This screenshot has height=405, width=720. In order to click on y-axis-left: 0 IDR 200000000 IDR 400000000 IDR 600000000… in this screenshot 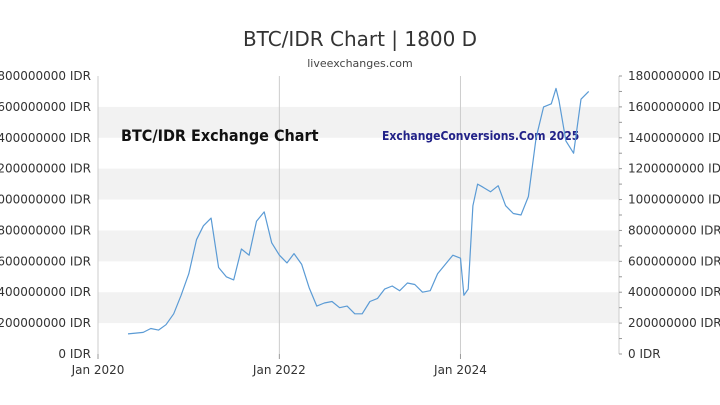, I will do `click(45, 215)`.